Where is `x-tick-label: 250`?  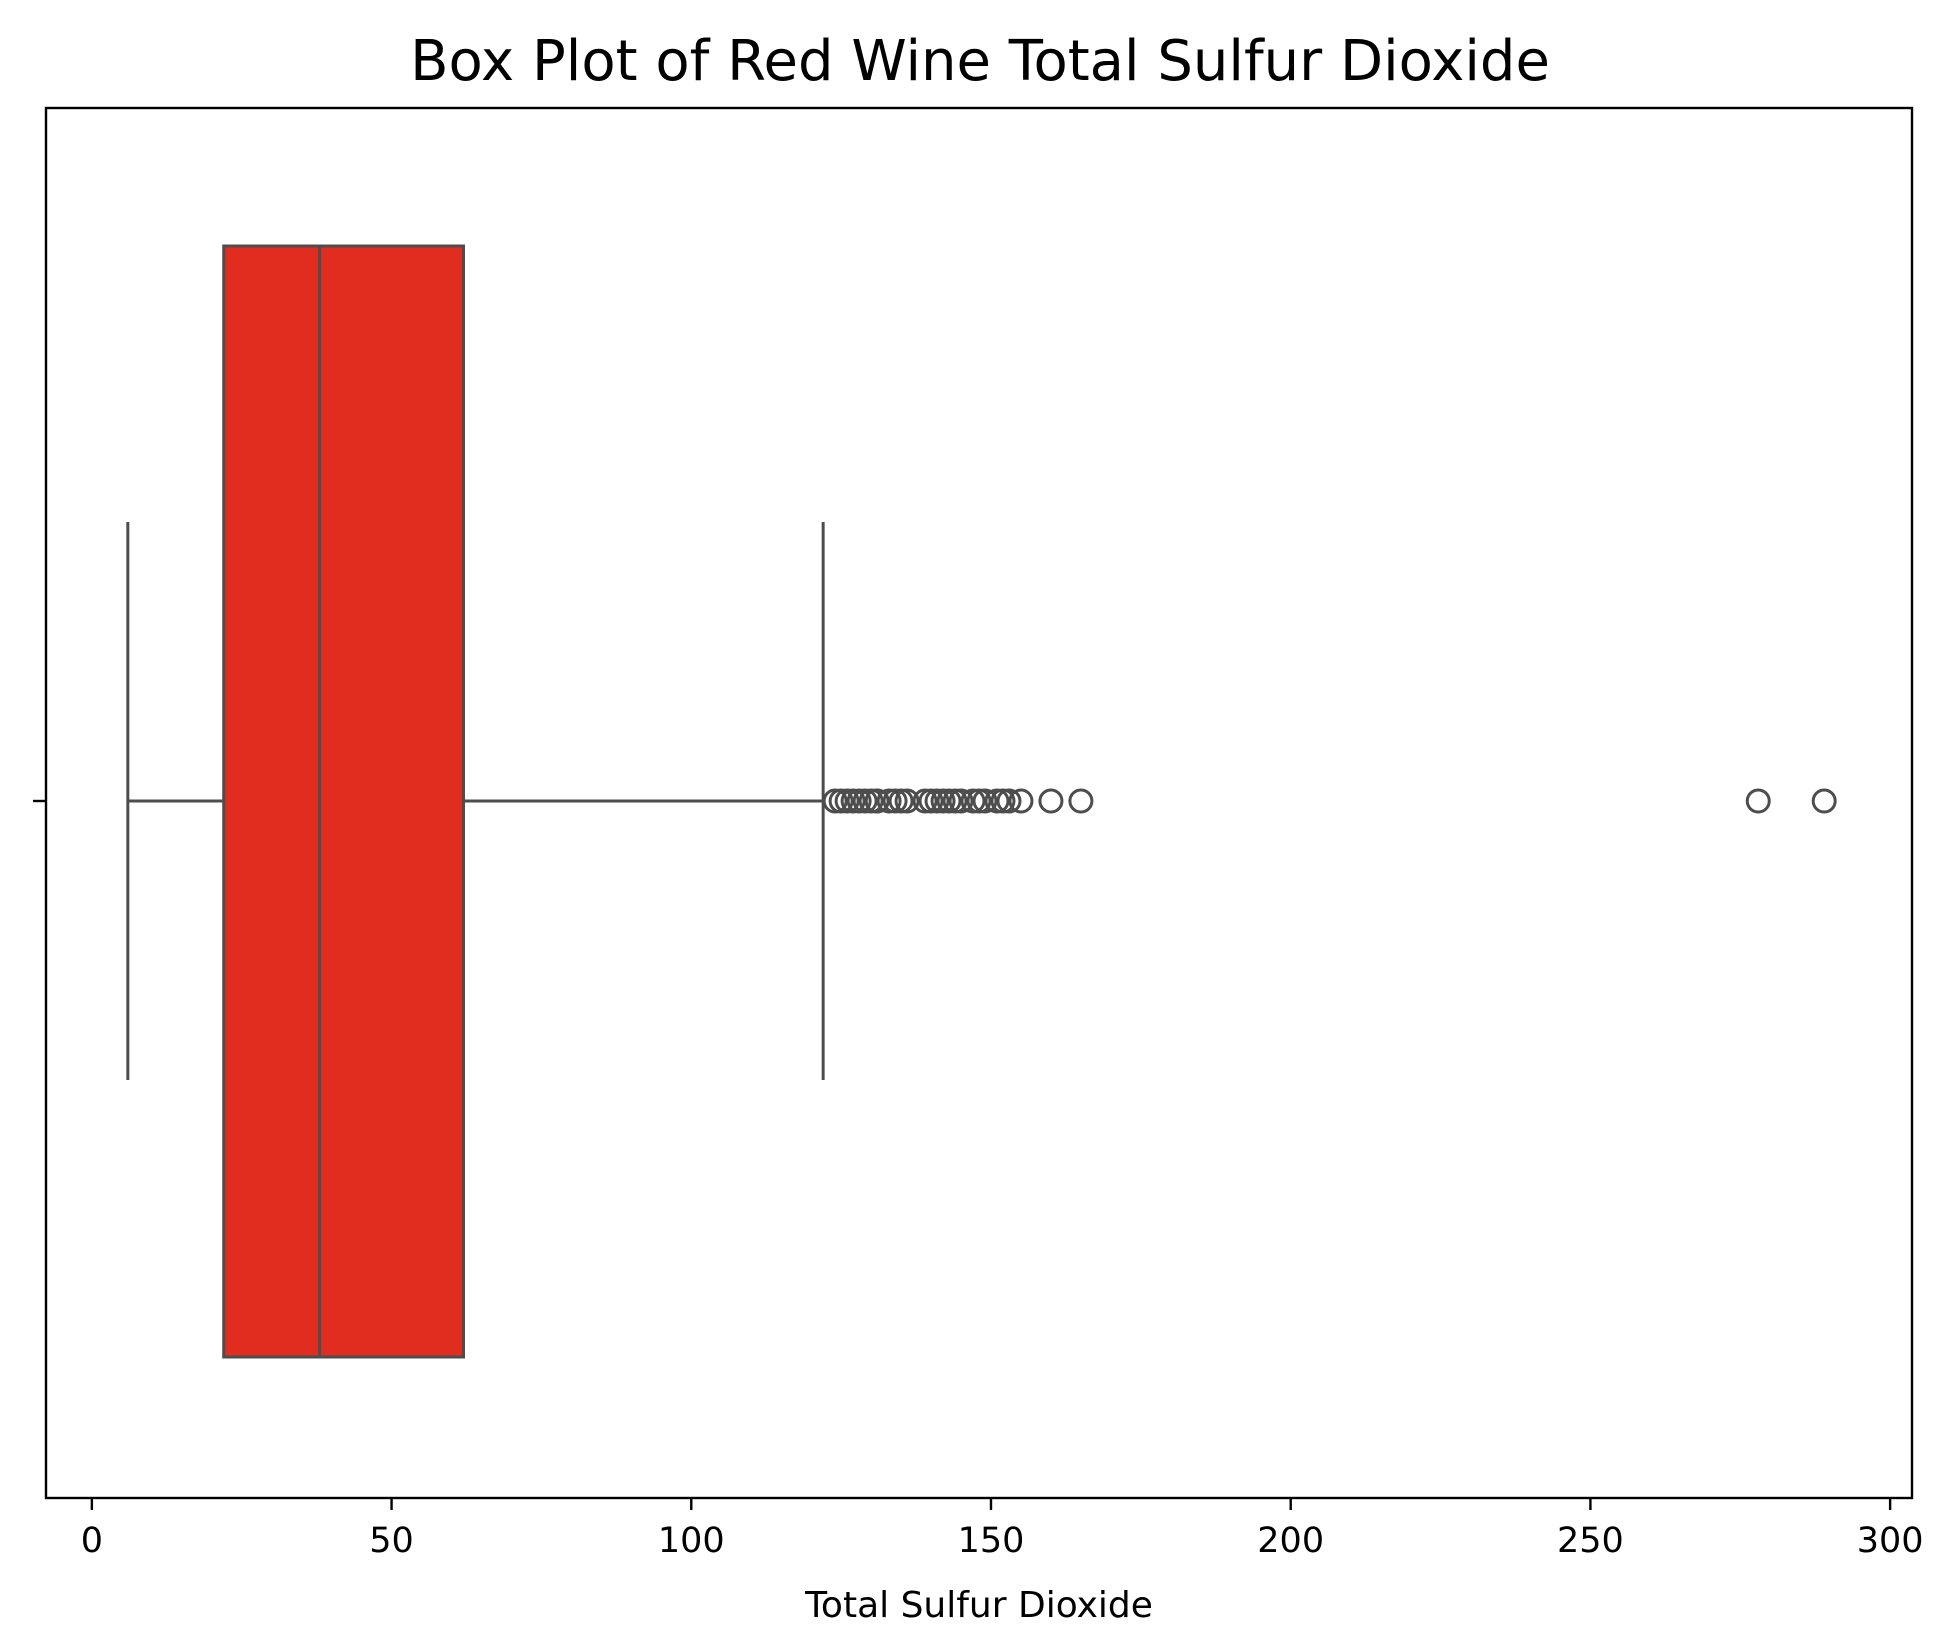 x-tick-label: 250 is located at coordinates (1590, 1541).